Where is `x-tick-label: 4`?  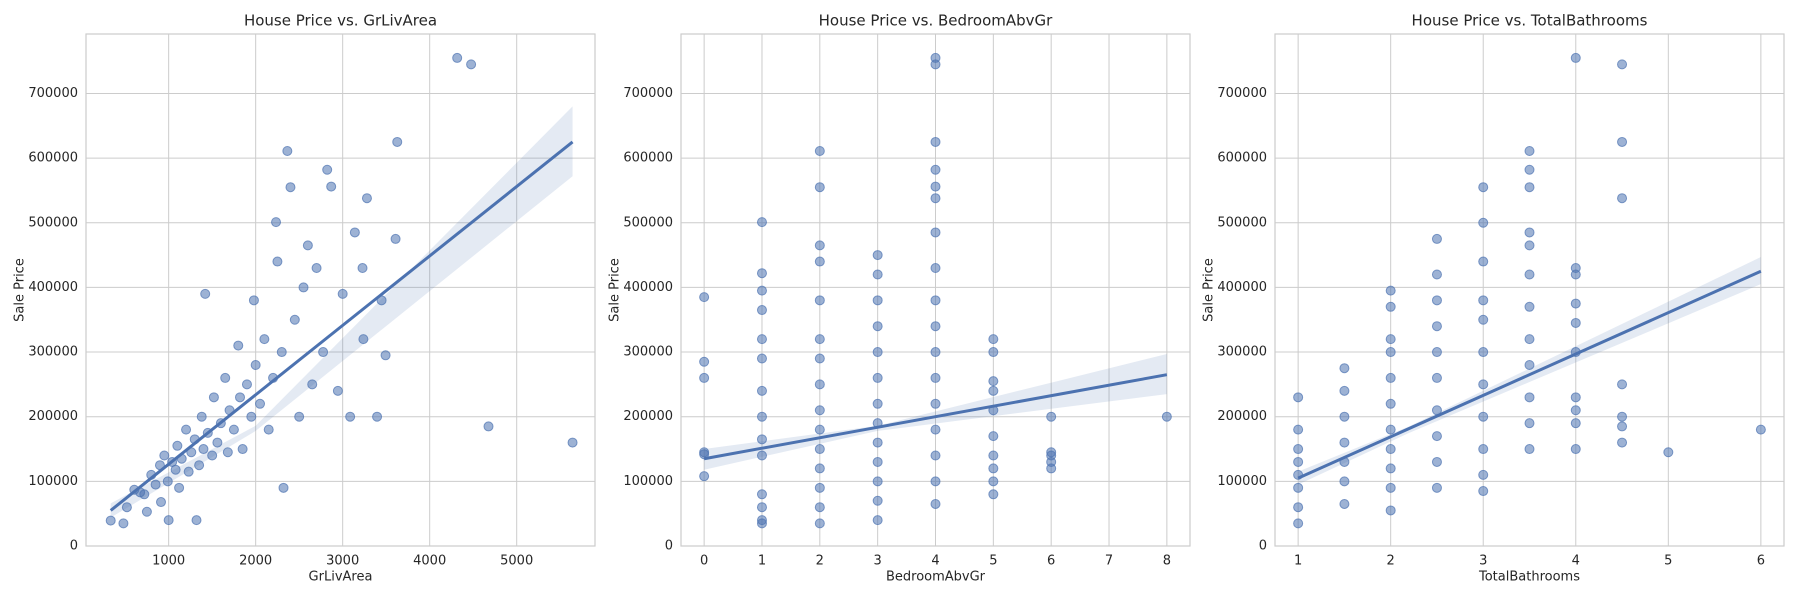 x-tick-label: 4 is located at coordinates (935, 561).